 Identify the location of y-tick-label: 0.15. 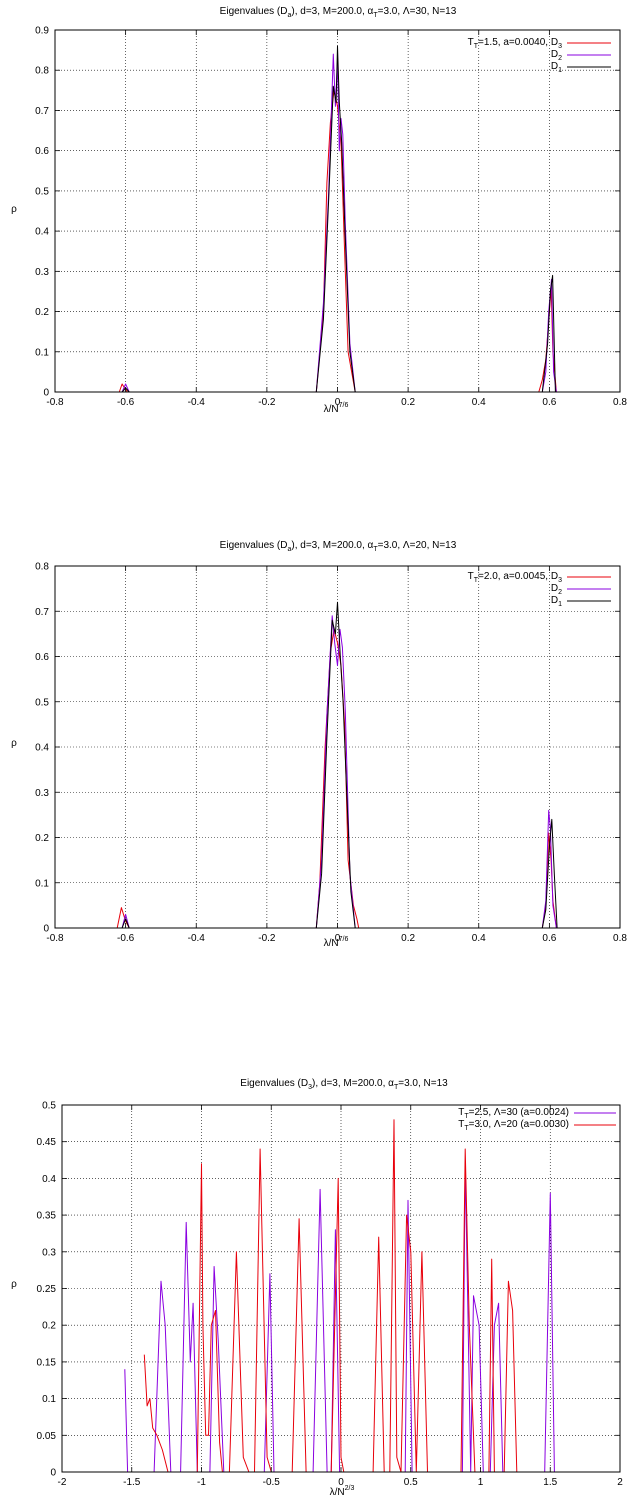
(47, 1362).